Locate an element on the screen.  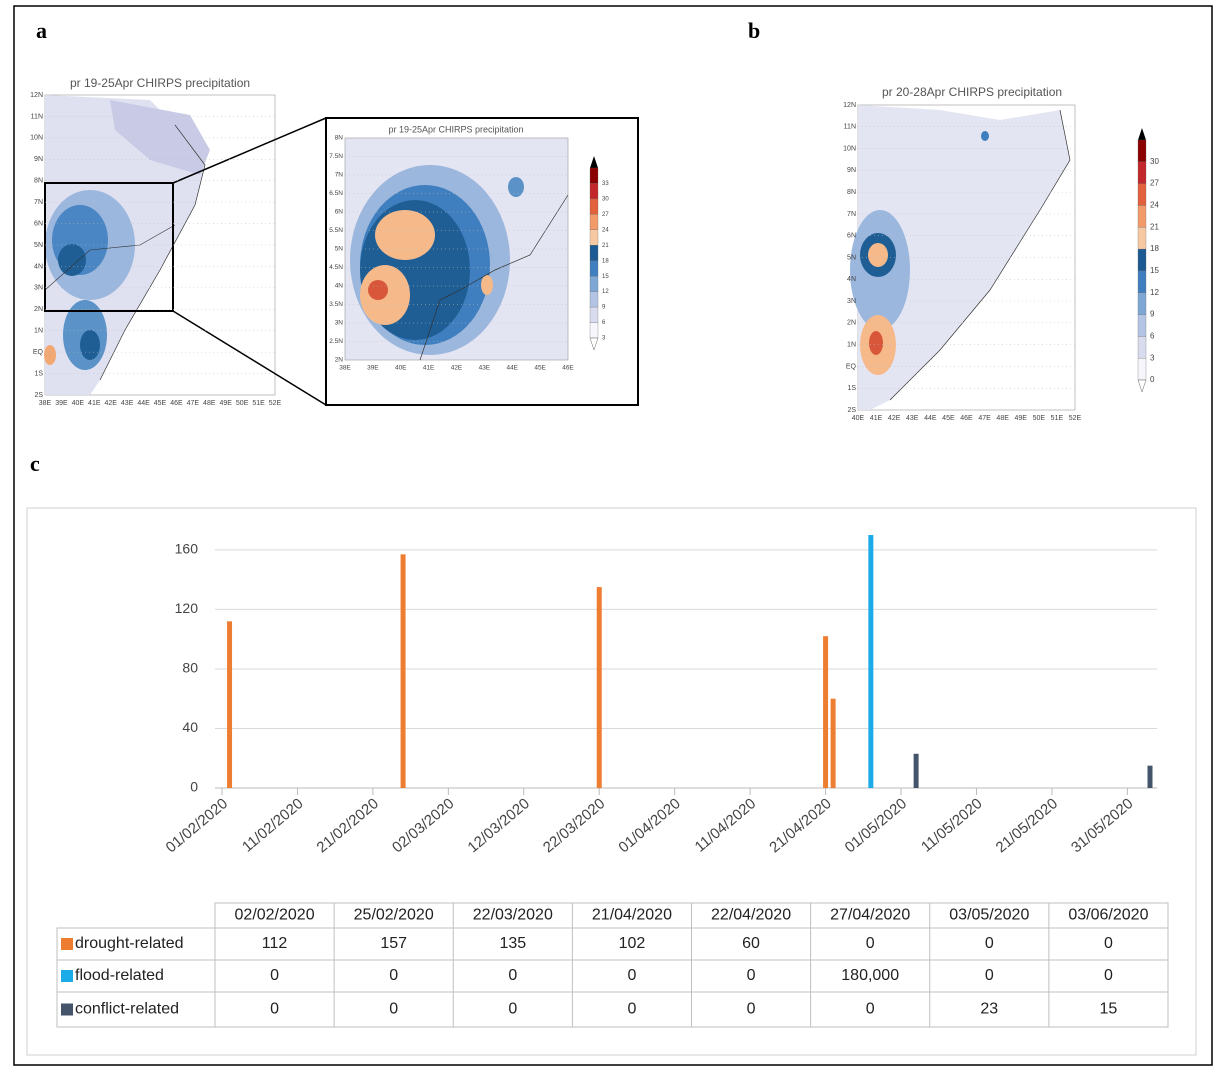
y-tick-label: 80 is located at coordinates (190, 668).